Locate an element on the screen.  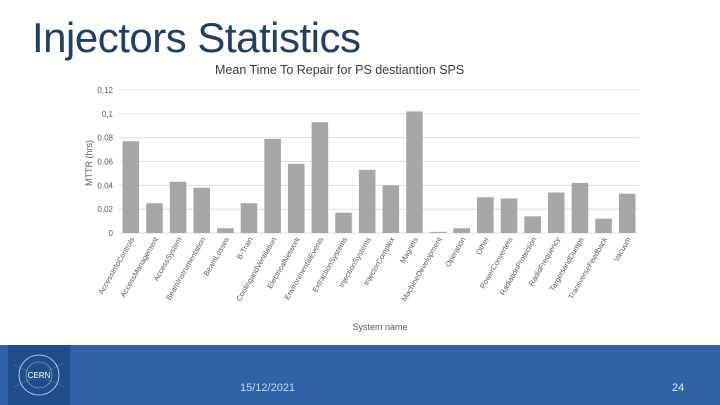
logo-text: CERN is located at coordinates (39, 375).